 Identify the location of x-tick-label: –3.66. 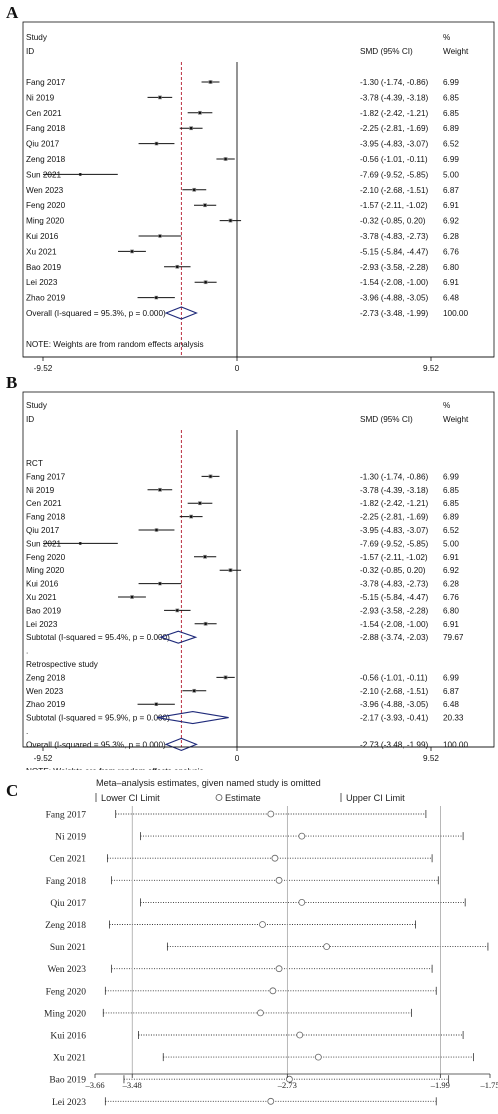
(94, 1085).